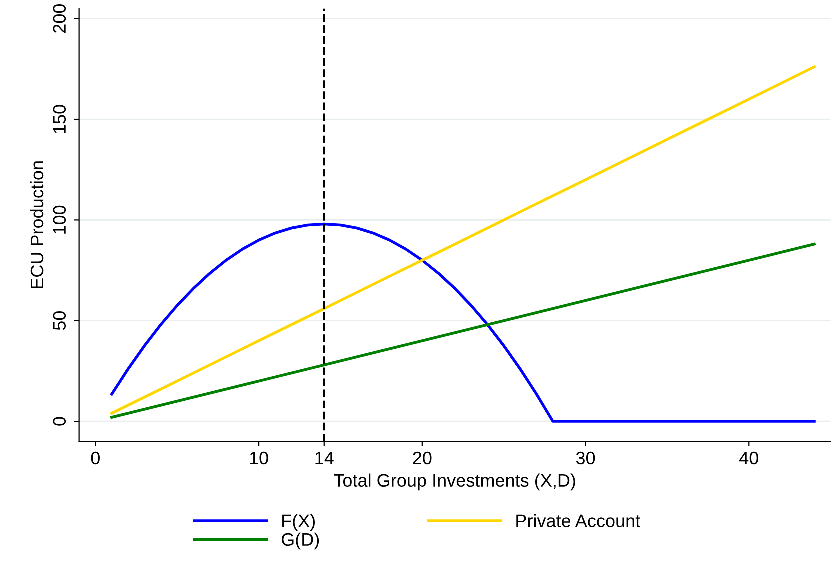  I want to click on y-axis-title: ECU Production, so click(37, 225).